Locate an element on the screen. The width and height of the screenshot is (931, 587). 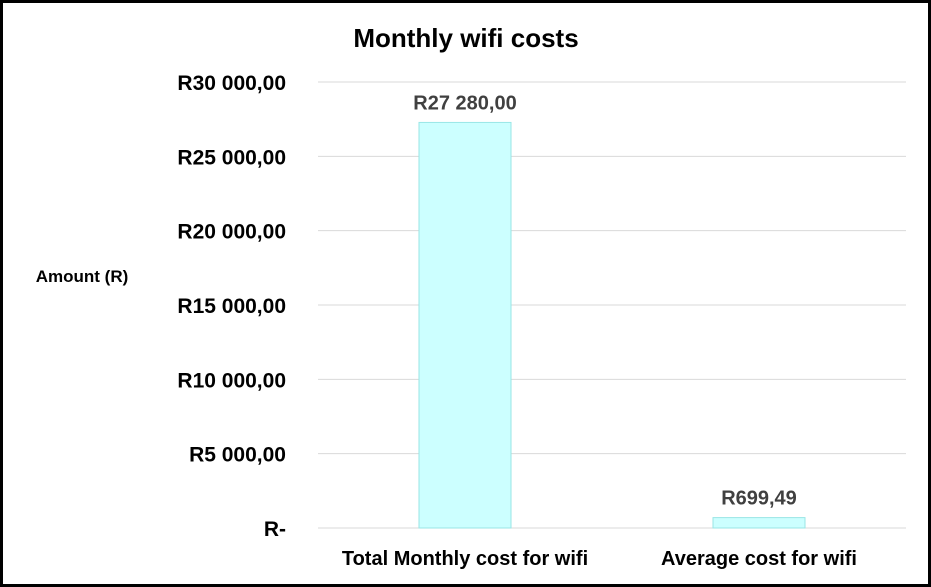
y-tick-label: R10 000,00 is located at coordinates (231, 380).